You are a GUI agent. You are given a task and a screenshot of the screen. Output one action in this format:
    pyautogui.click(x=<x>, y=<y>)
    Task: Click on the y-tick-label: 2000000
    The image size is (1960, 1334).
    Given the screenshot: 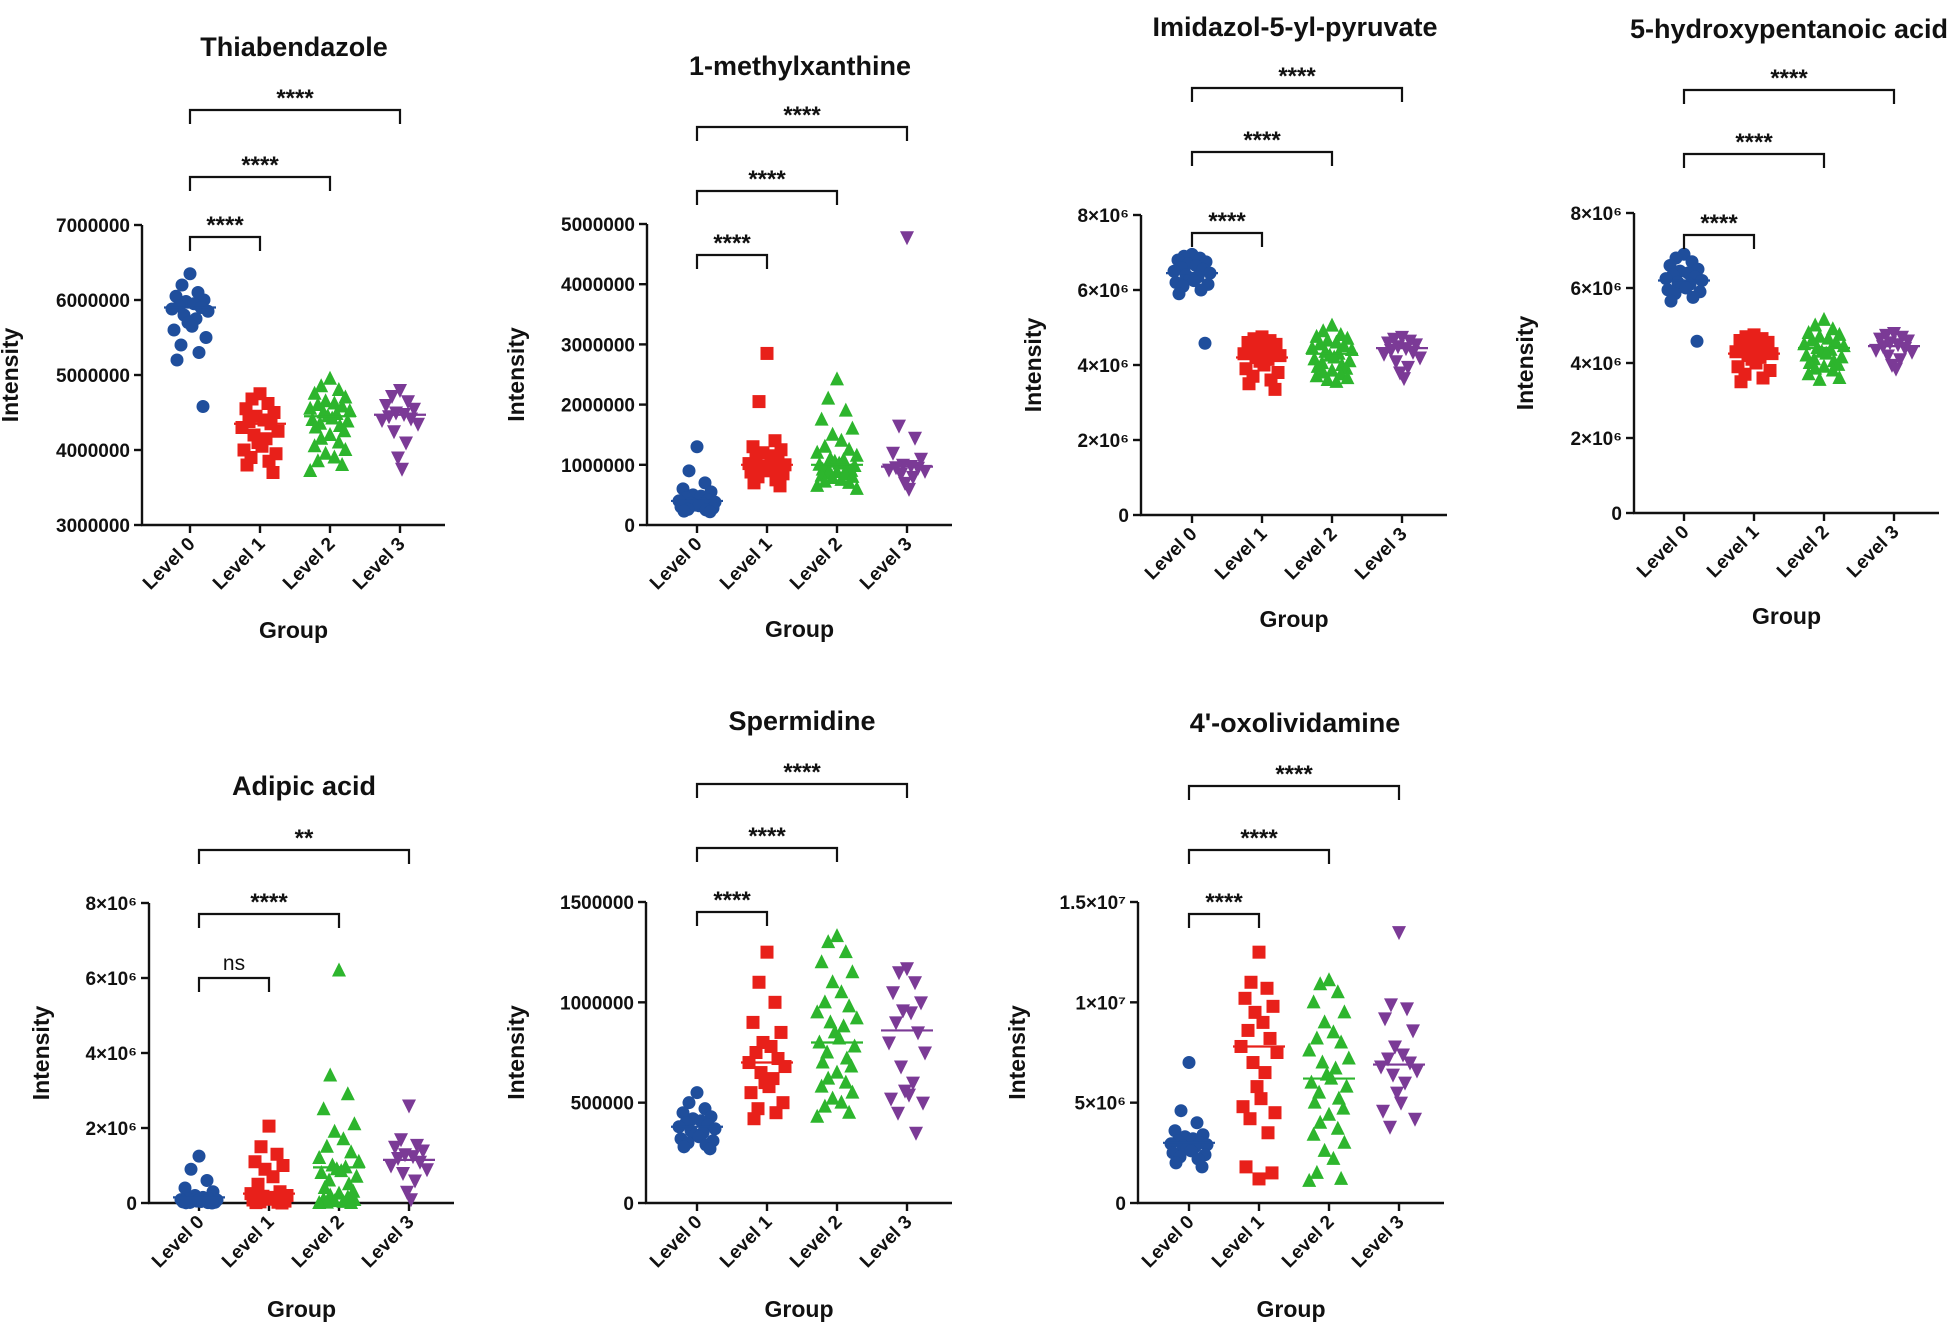 What is the action you would take?
    pyautogui.click(x=598, y=406)
    